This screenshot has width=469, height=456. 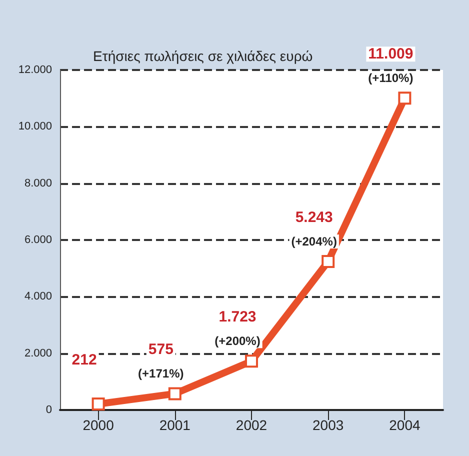 What do you see at coordinates (49, 410) in the screenshot?
I see `y-tick-label: 0` at bounding box center [49, 410].